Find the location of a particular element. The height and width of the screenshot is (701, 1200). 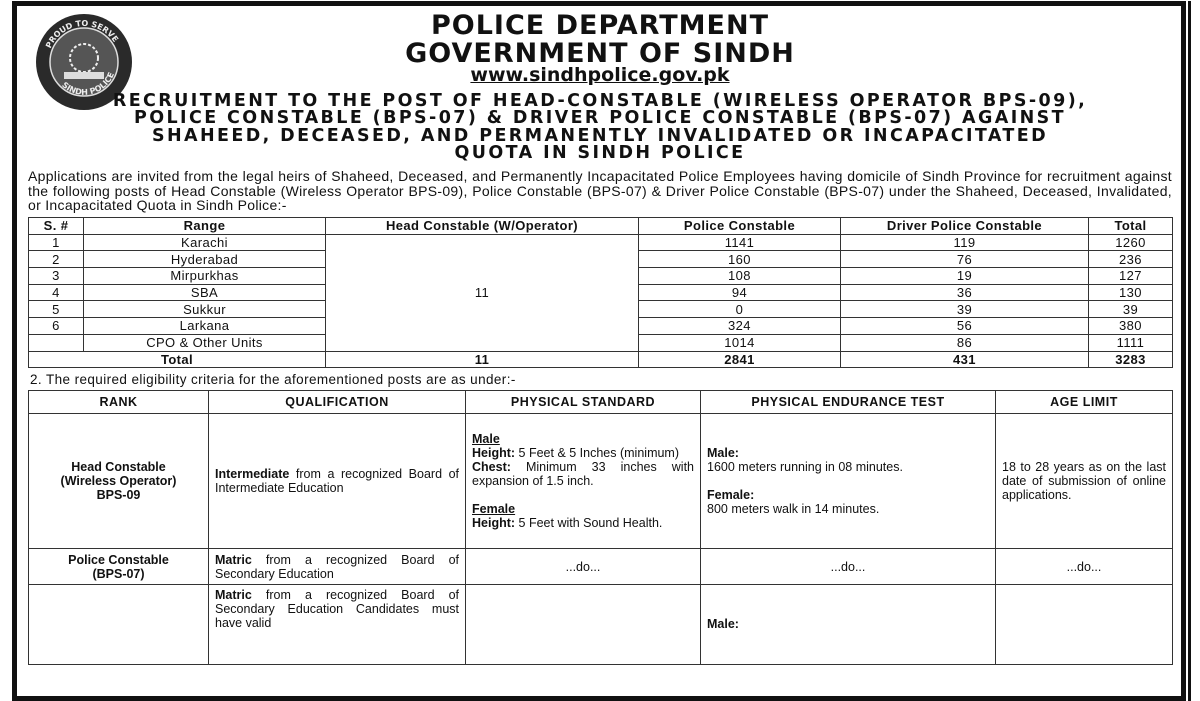

driver-constable-cell: 119 is located at coordinates (964, 242).